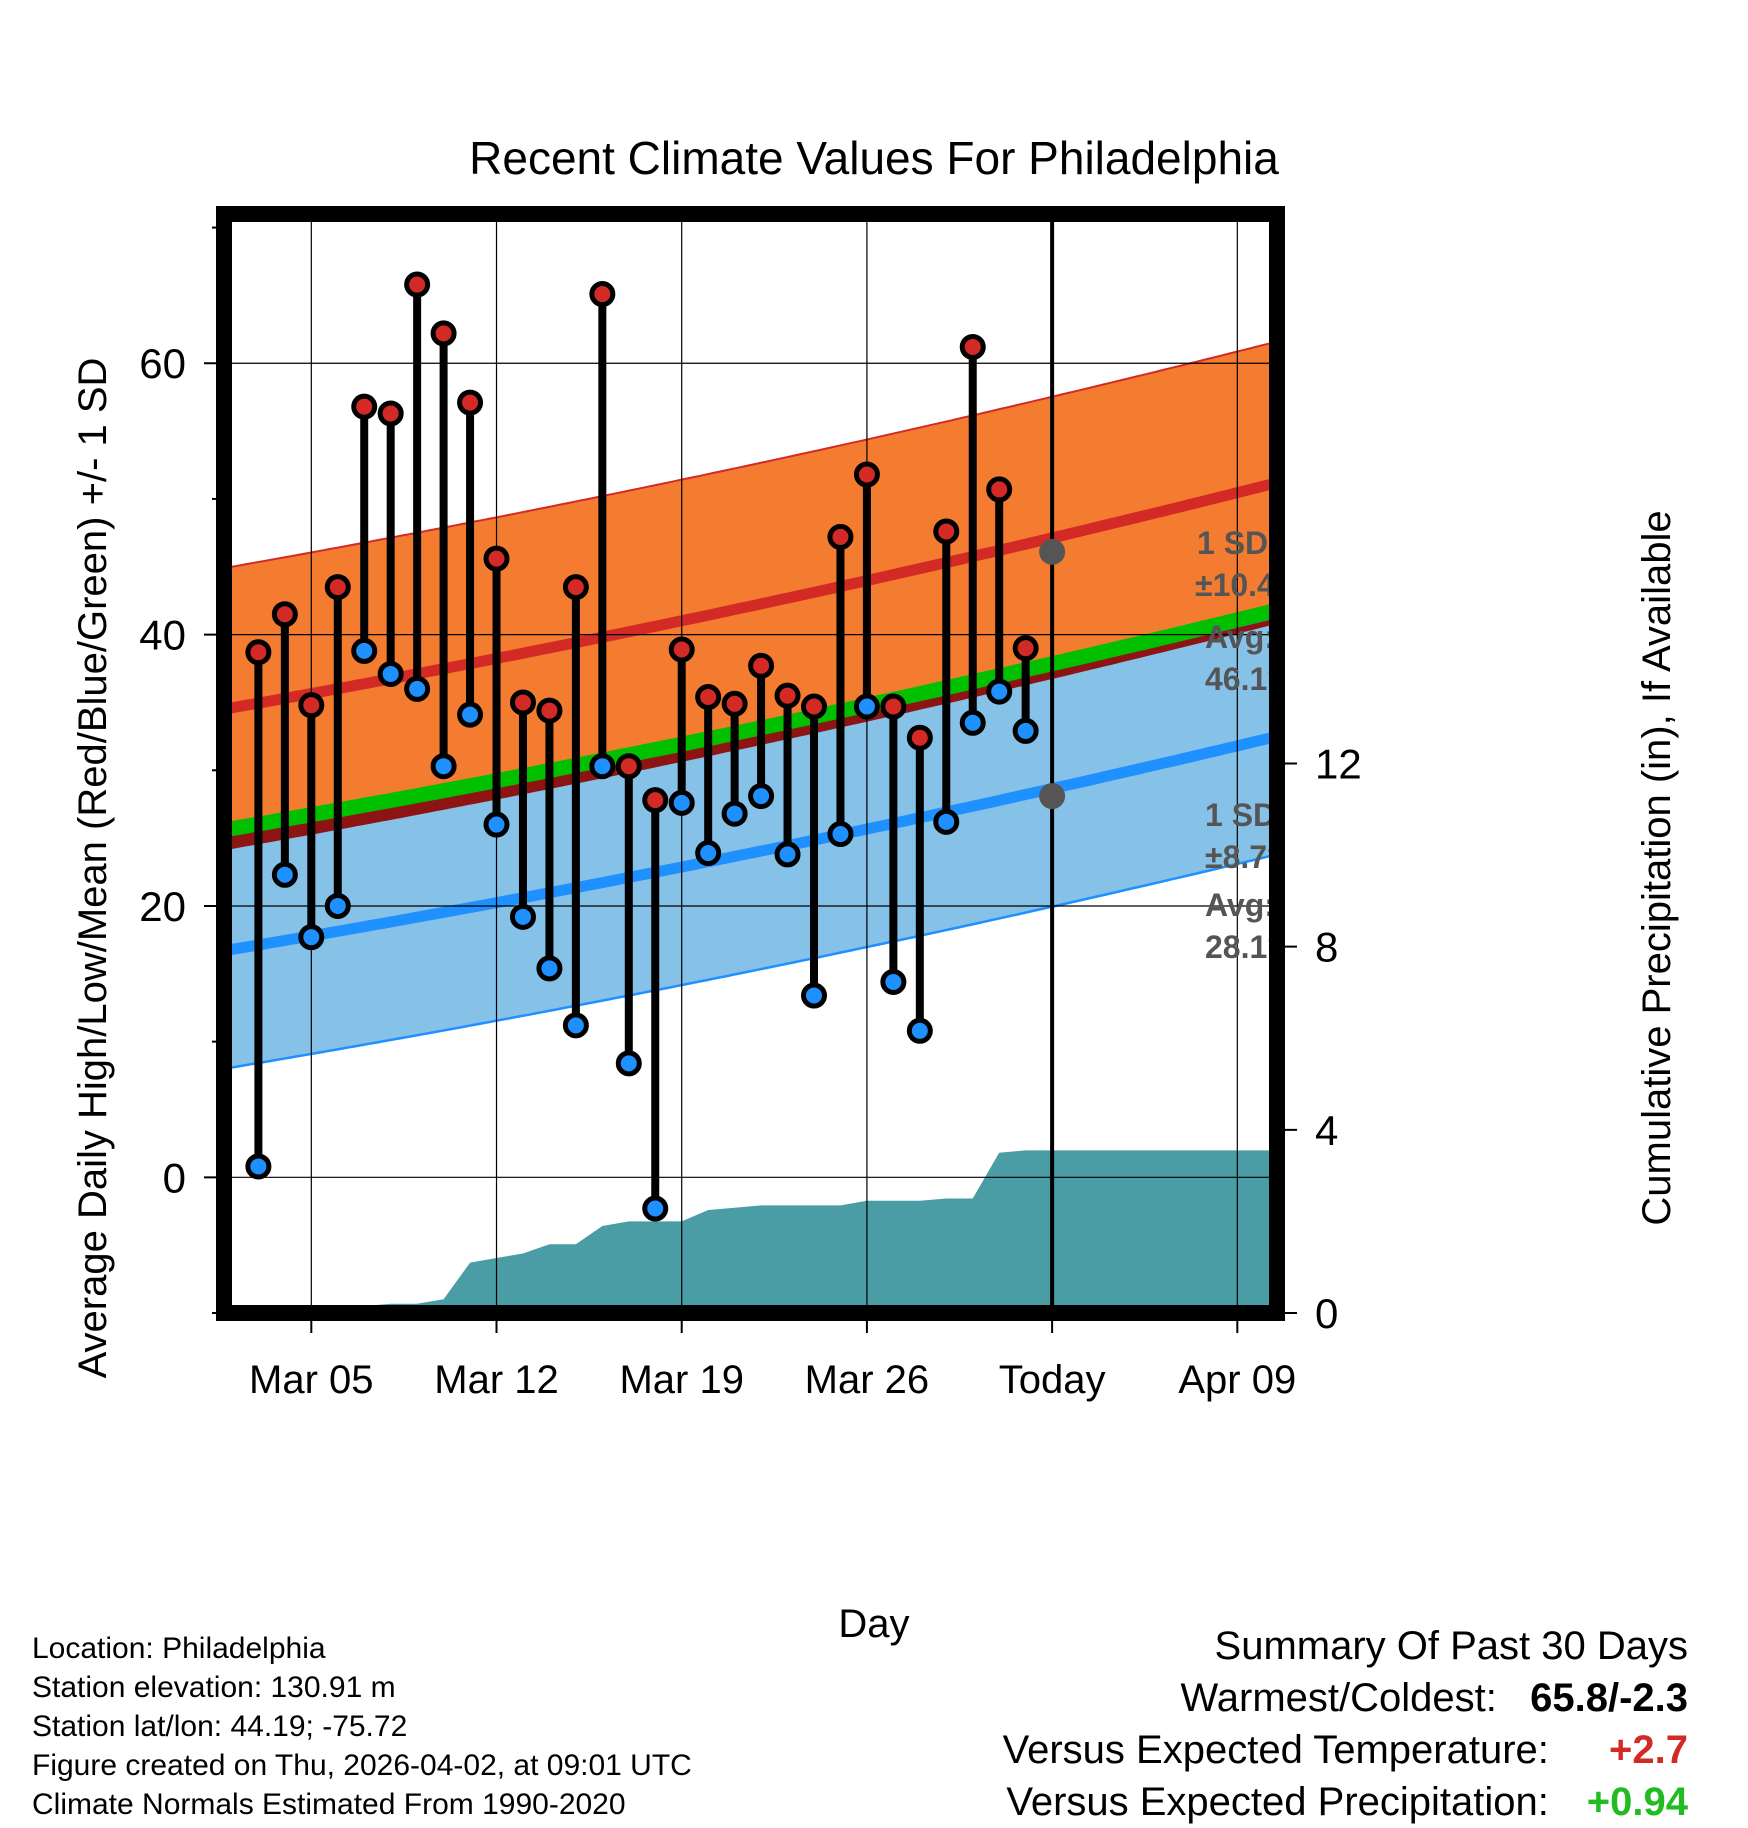 This screenshot has width=1748, height=1828. What do you see at coordinates (496, 1380) in the screenshot?
I see `x-tick-label: Mar 12` at bounding box center [496, 1380].